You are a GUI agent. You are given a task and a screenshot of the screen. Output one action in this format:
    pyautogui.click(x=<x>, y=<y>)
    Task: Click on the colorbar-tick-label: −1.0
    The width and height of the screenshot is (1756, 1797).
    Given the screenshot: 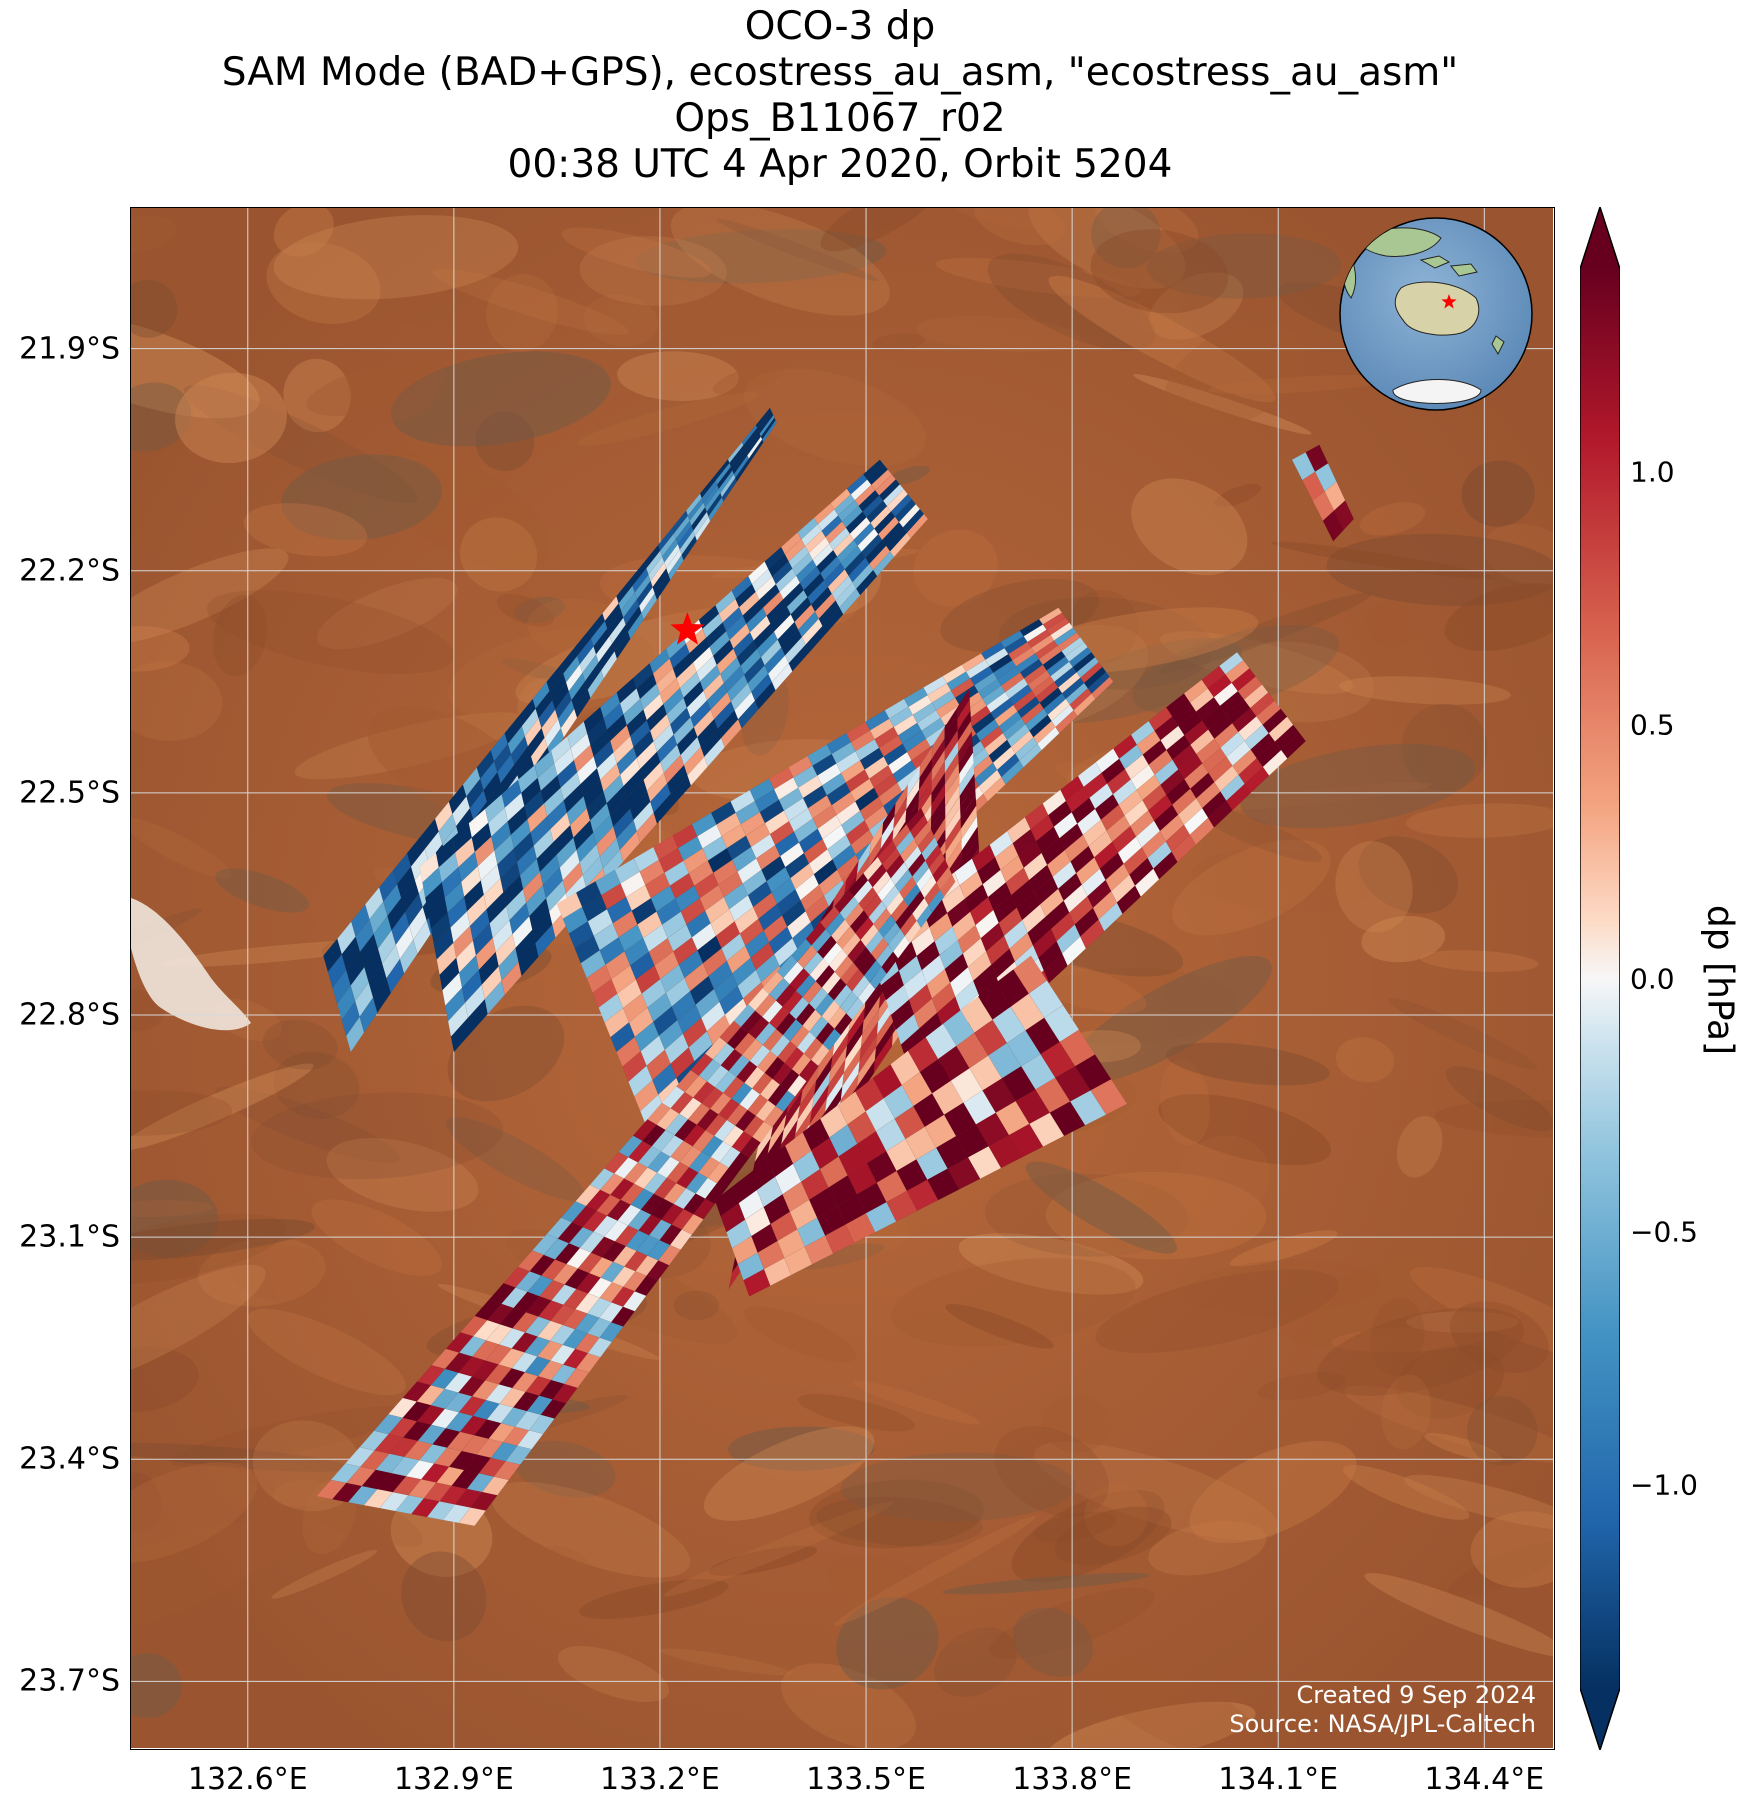 What is the action you would take?
    pyautogui.click(x=1664, y=1485)
    